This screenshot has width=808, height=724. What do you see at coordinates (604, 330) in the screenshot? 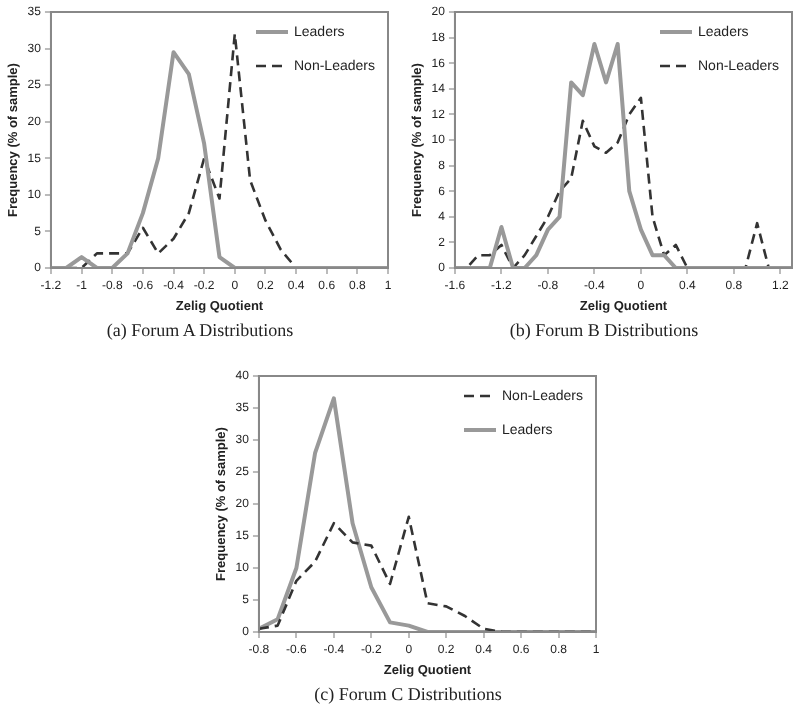
I see `text: (b) Forum B Distributions` at bounding box center [604, 330].